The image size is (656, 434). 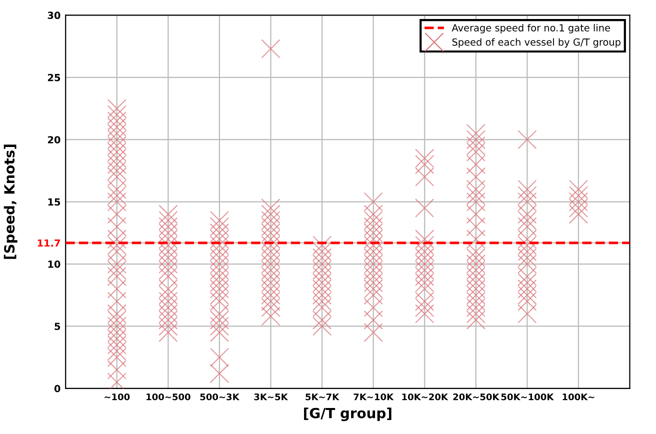 What do you see at coordinates (374, 396) in the screenshot?
I see `x-tick-label: 7K~10K` at bounding box center [374, 396].